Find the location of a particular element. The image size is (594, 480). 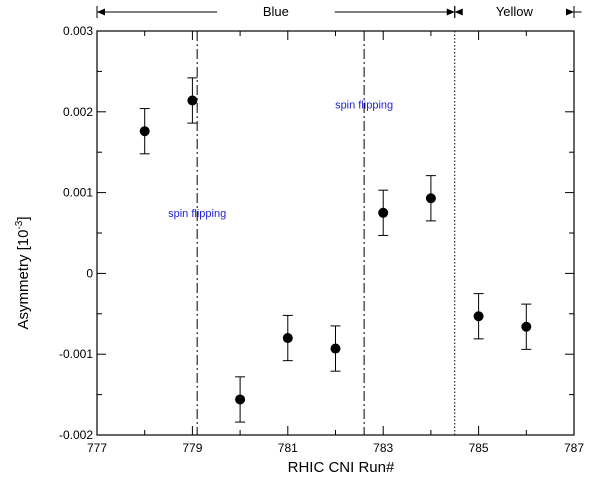

y-axis-label-exponent: -3 is located at coordinates (19, 224).